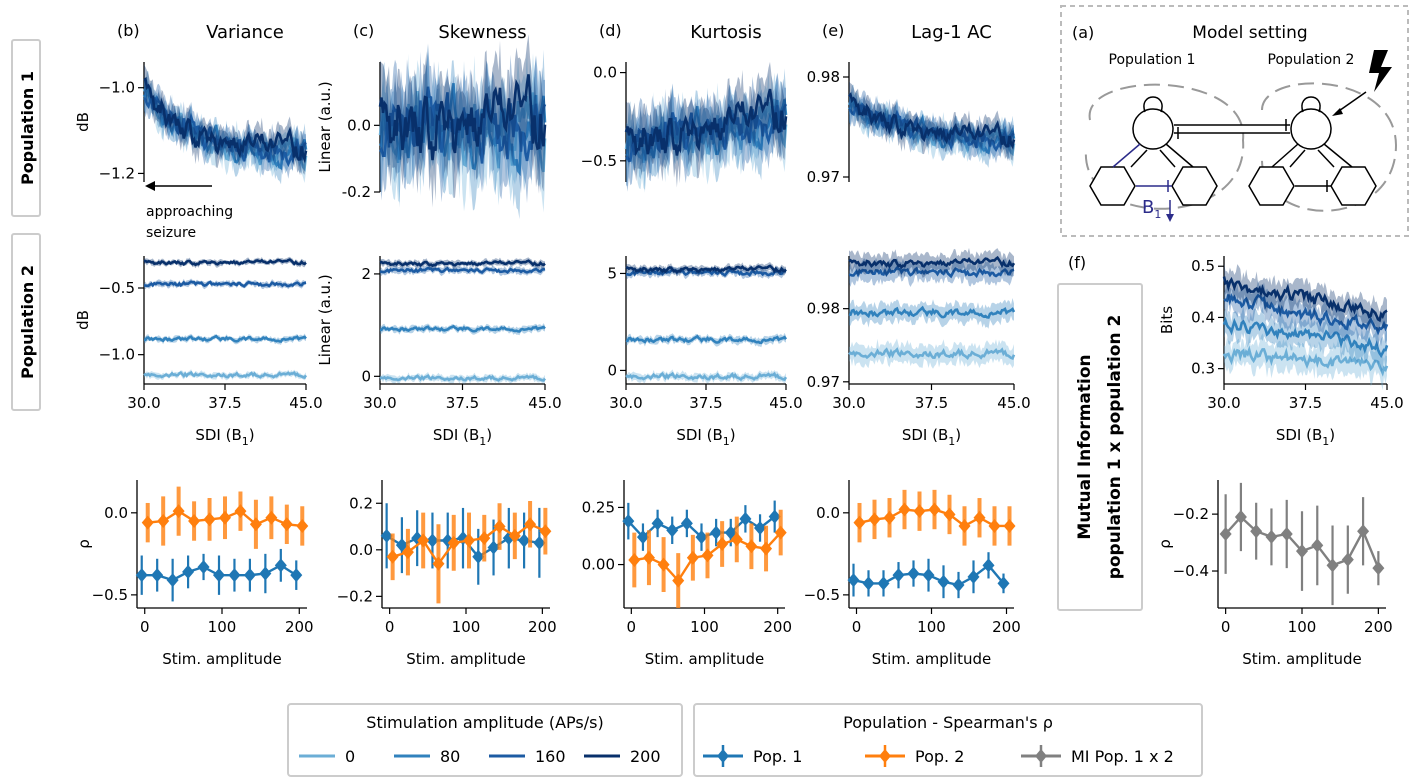 This screenshot has width=1423, height=780. Describe the element at coordinates (27, 128) in the screenshot. I see `row-label-pop1-text: Population 1` at that location.